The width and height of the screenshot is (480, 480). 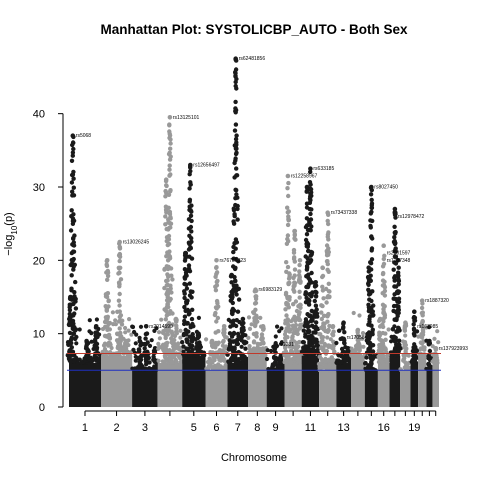 What do you see at coordinates (271, 290) in the screenshot?
I see `snp-annotation: rs6983129` at bounding box center [271, 290].